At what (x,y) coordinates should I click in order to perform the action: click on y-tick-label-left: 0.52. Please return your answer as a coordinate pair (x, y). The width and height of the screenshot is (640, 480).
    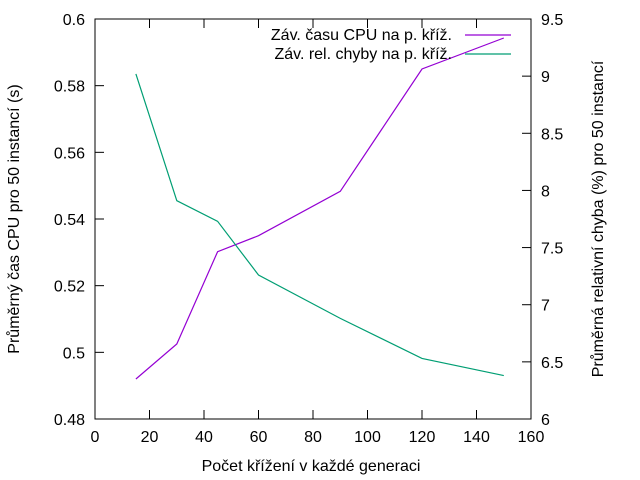
    Looking at the image, I should click on (69, 287).